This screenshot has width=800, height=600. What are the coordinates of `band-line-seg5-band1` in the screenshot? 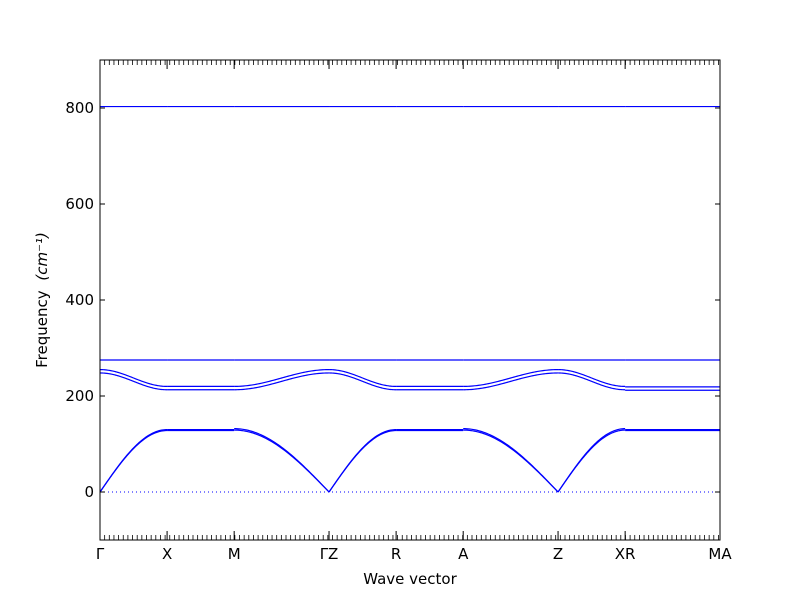 It's located at (511, 461).